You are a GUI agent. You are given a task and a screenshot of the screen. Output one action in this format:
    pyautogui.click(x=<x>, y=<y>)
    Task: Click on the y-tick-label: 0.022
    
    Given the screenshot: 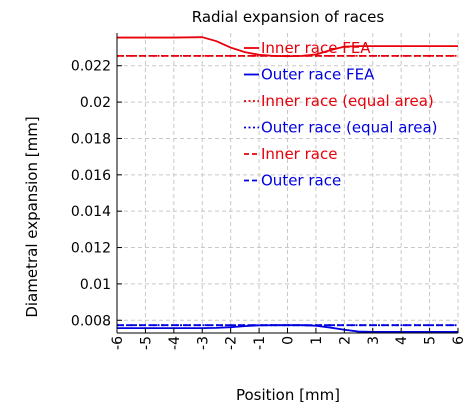 What is the action you would take?
    pyautogui.click(x=91, y=67)
    